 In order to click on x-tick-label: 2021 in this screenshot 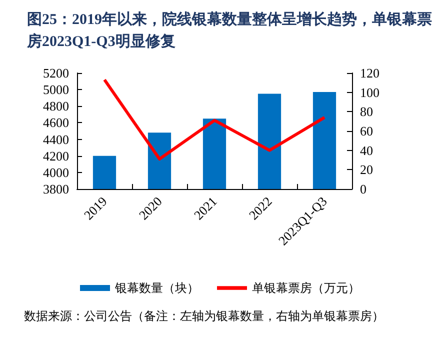, I will do `click(205, 208)`.